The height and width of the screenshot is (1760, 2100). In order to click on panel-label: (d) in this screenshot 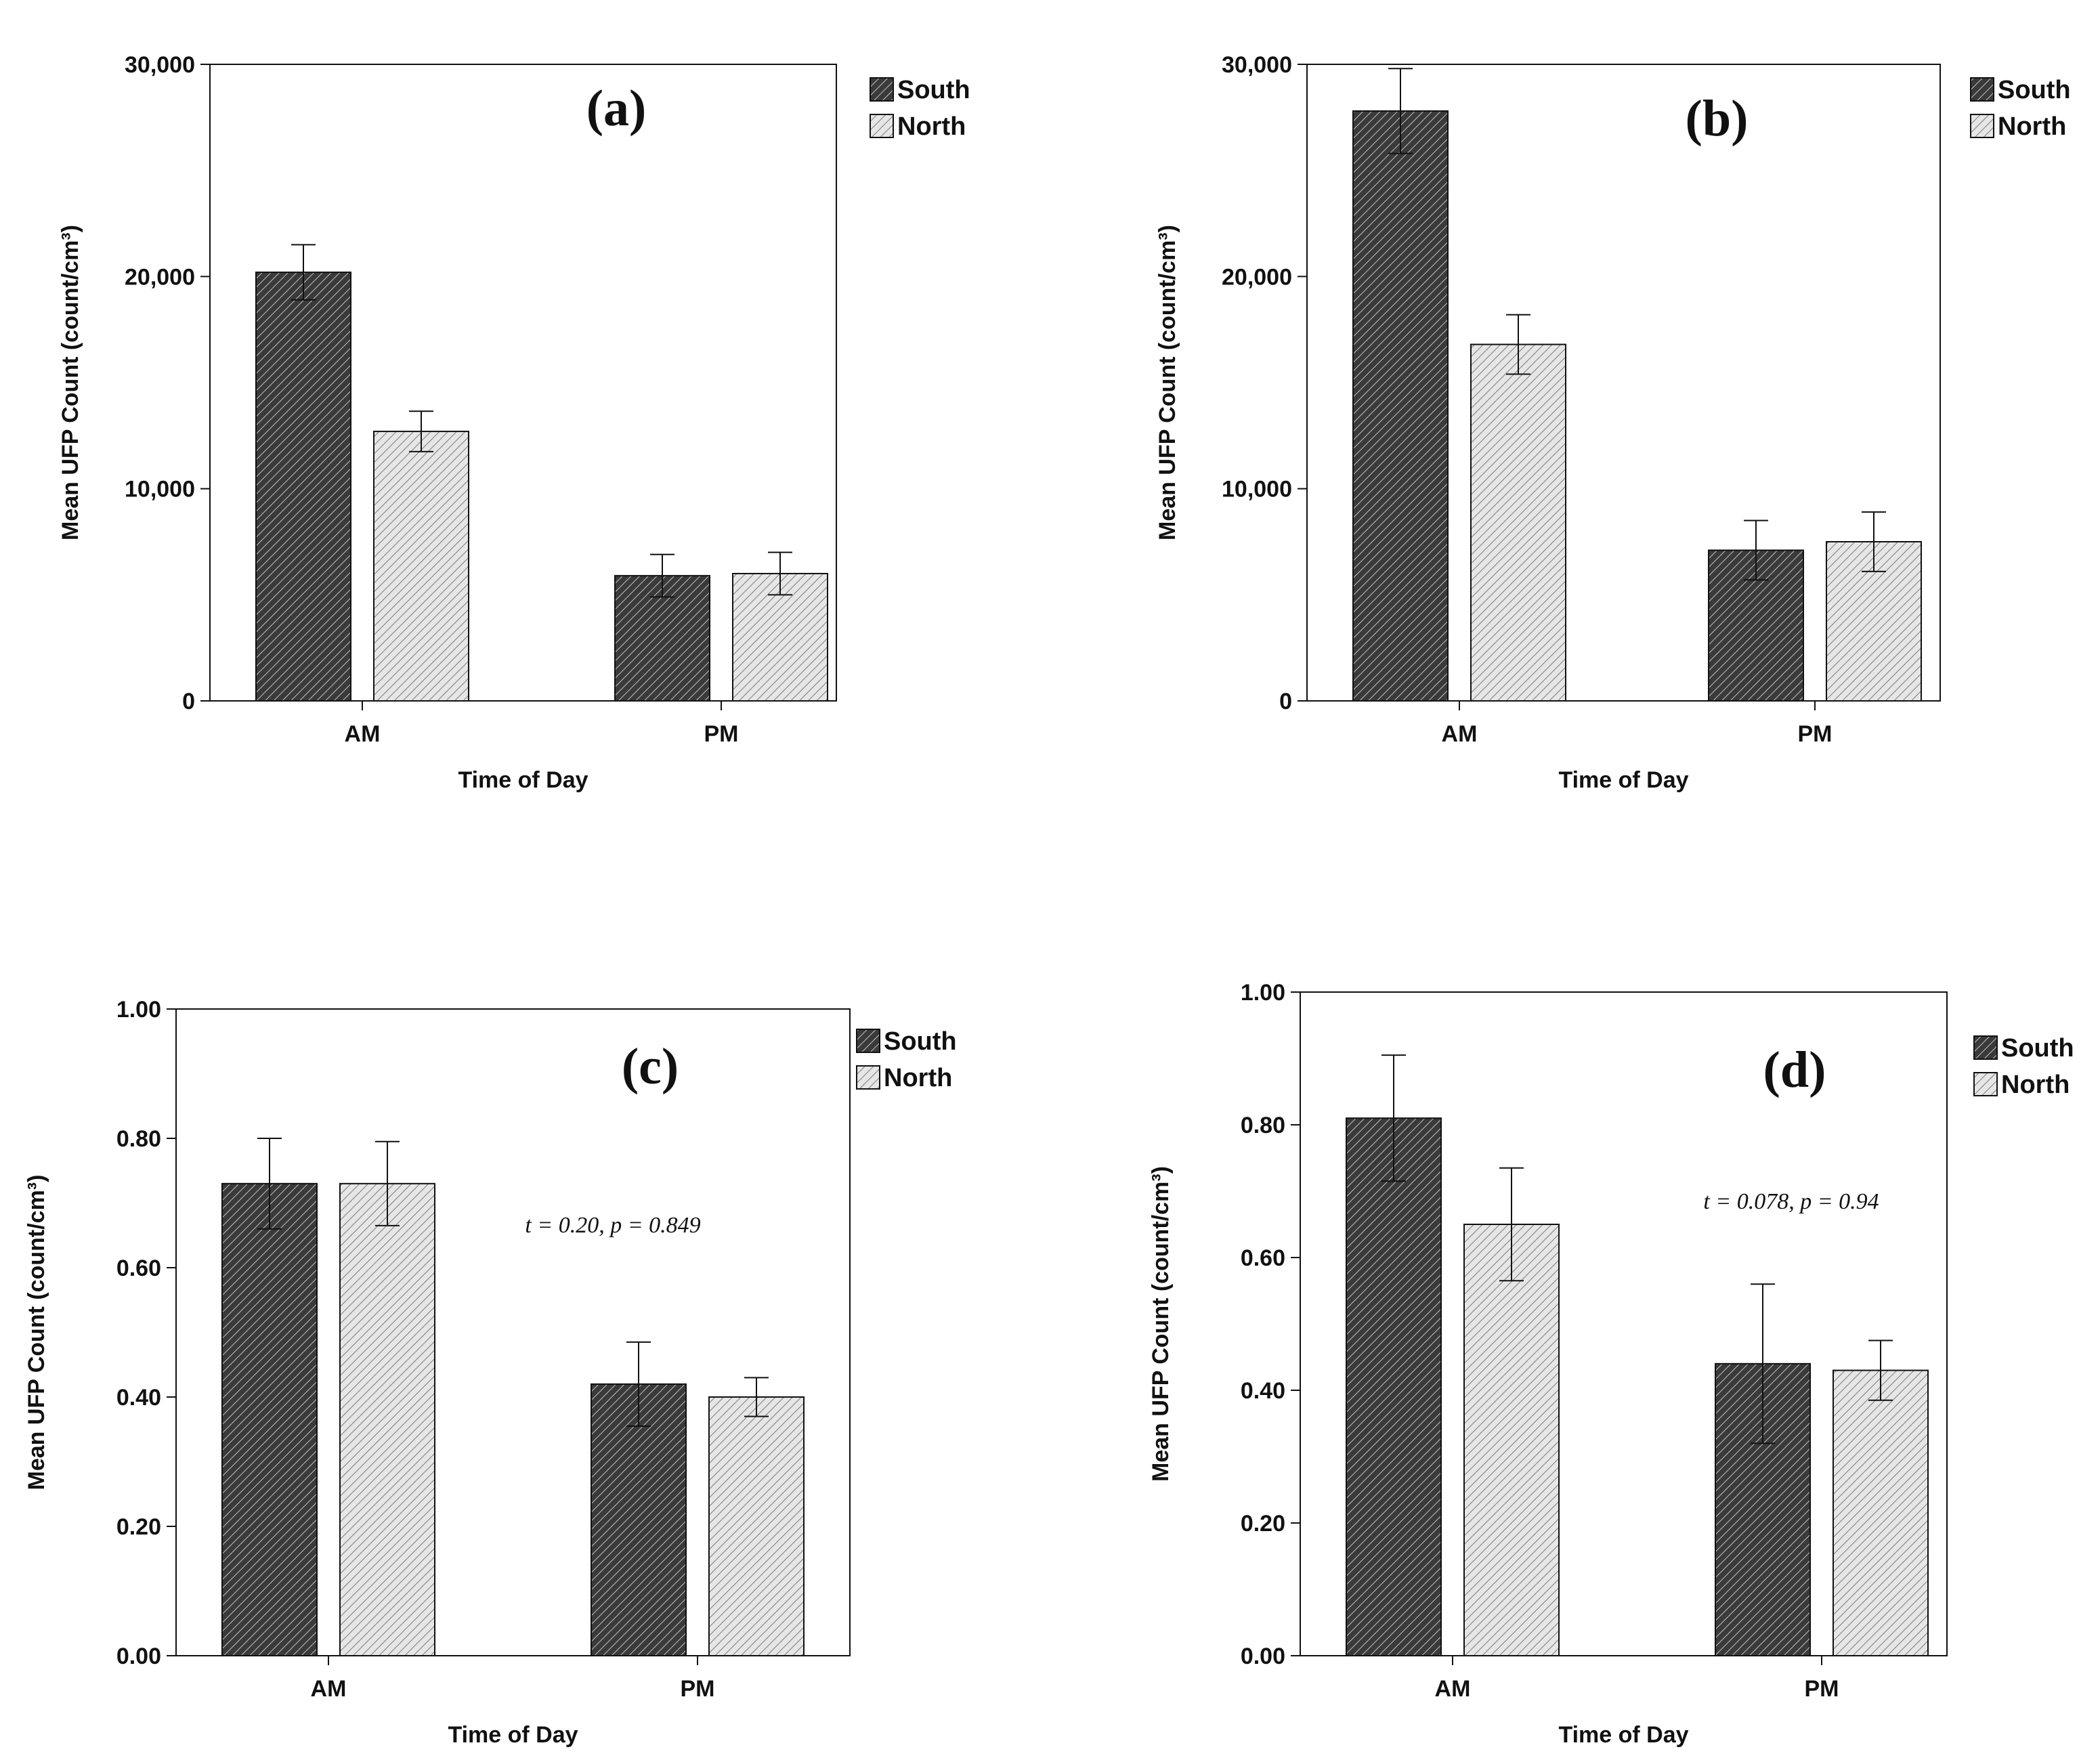, I will do `click(1794, 1070)`.